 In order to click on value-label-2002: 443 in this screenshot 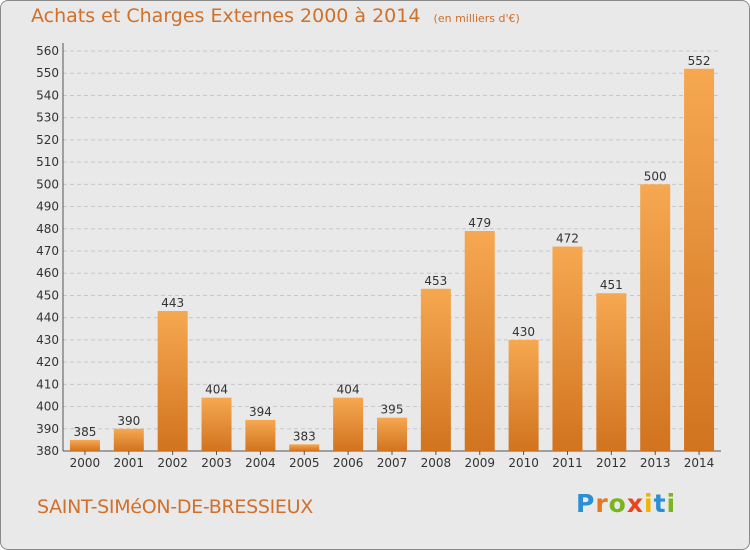, I will do `click(172, 303)`.